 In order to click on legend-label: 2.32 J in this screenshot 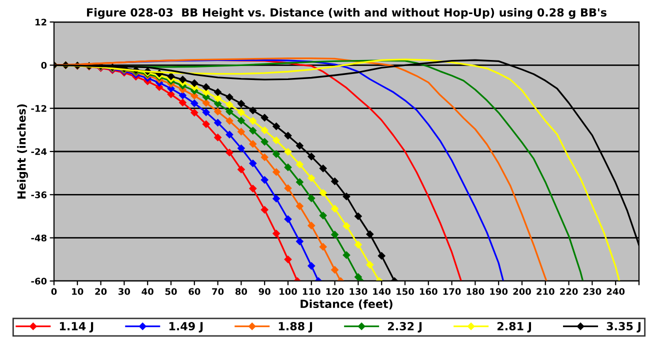, I will do `click(405, 327)`.